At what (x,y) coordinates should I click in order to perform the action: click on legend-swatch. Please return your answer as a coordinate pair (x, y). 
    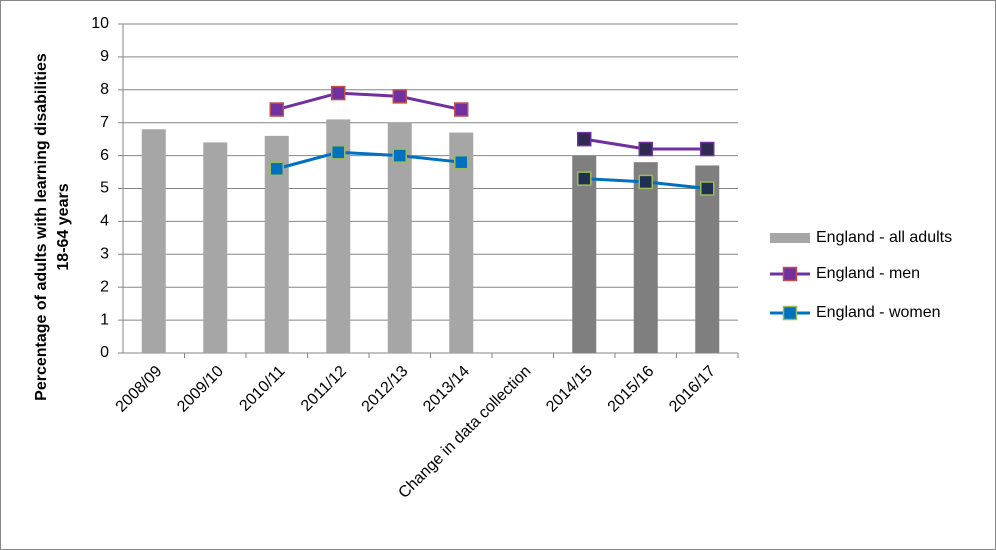
    Looking at the image, I should click on (790, 238).